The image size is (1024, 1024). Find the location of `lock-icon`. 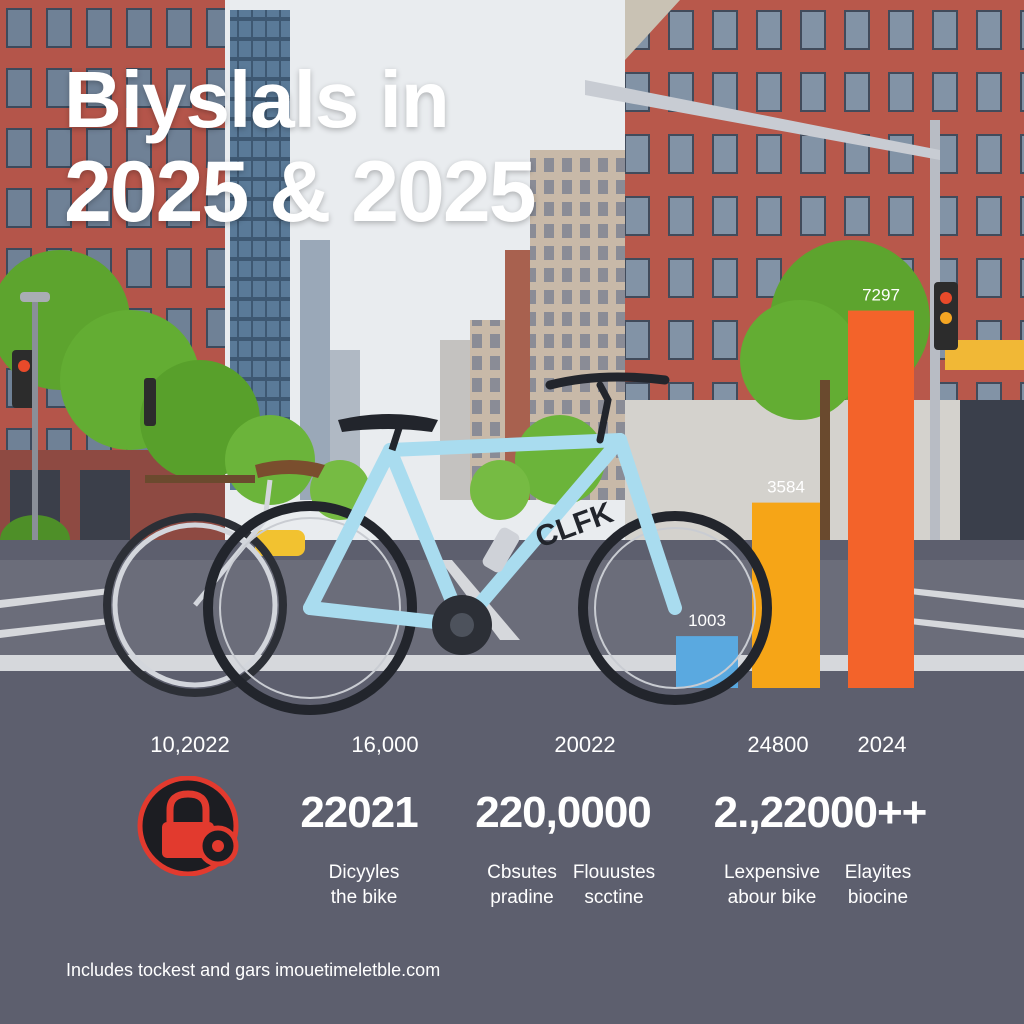

lock-icon is located at coordinates (188, 826).